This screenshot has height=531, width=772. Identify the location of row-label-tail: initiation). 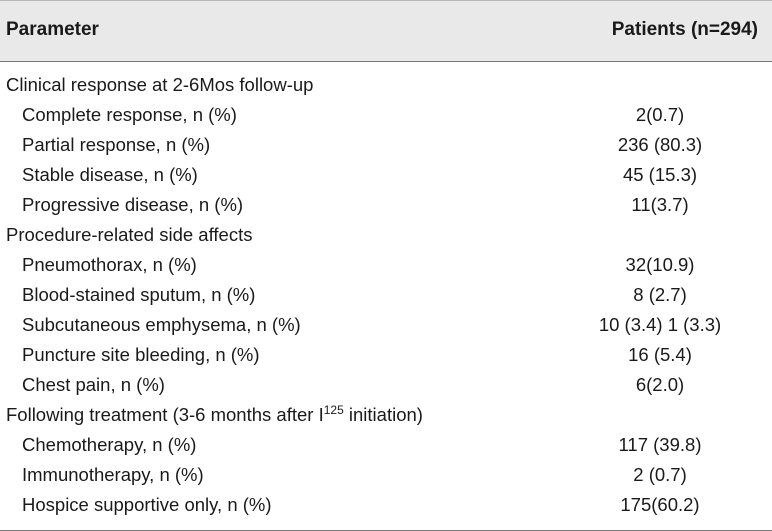
(383, 414).